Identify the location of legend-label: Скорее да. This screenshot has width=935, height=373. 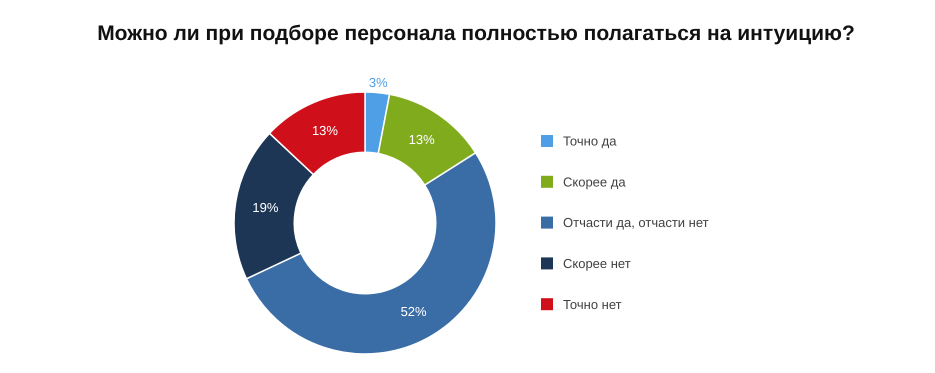
(594, 182).